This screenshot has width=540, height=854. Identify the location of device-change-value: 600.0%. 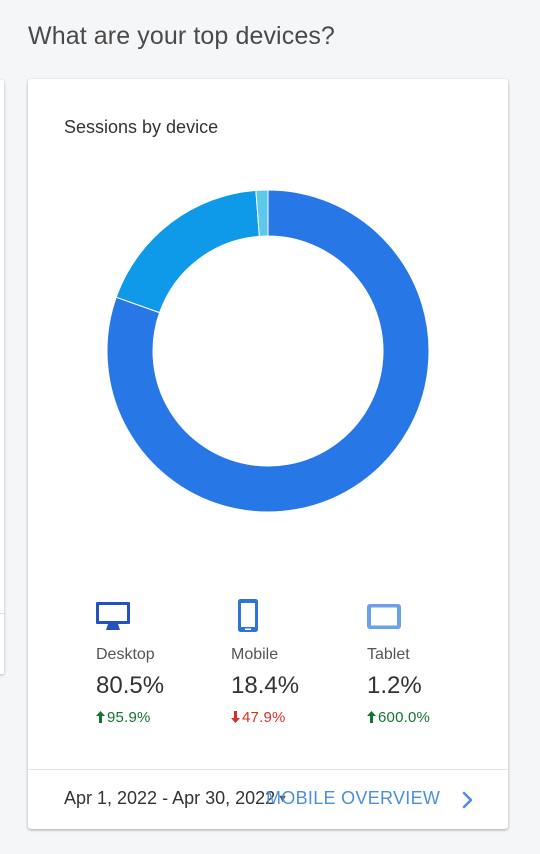
(404, 717).